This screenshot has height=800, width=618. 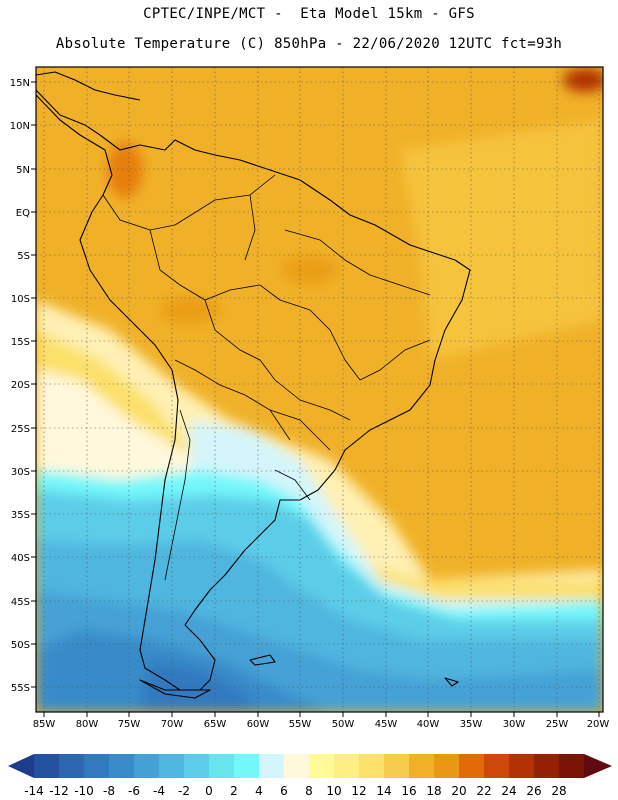 What do you see at coordinates (20, 602) in the screenshot?
I see `lat-label: 45S` at bounding box center [20, 602].